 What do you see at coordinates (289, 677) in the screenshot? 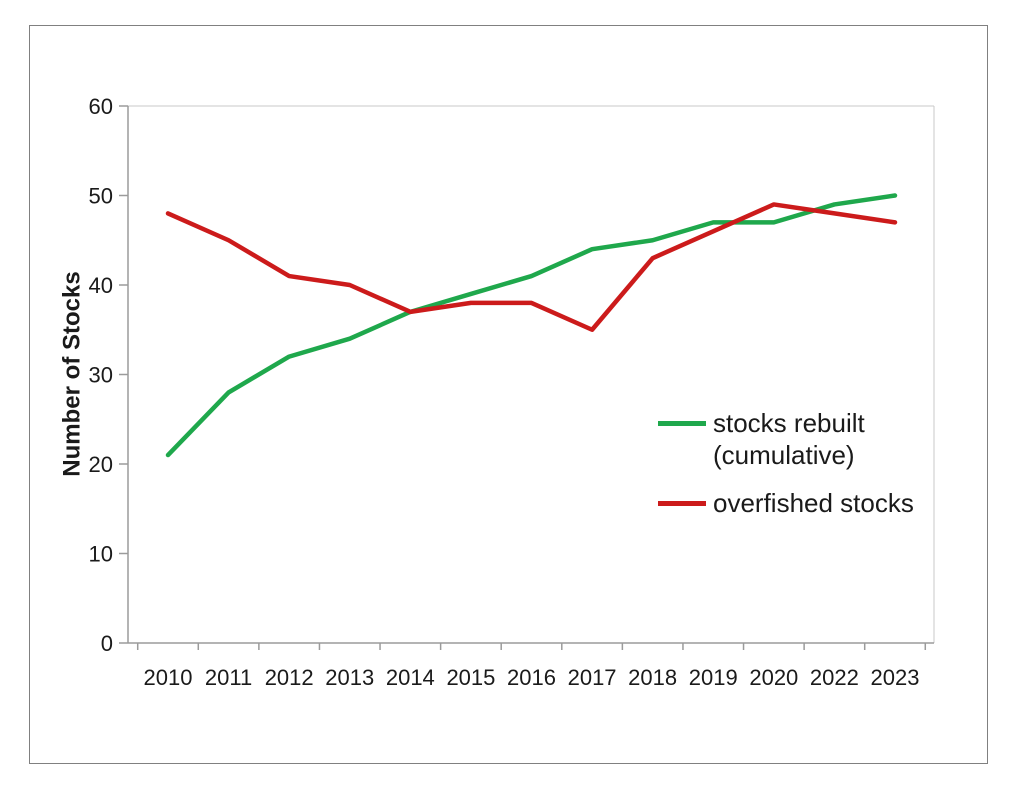
I see `x-tick-label: 2012` at bounding box center [289, 677].